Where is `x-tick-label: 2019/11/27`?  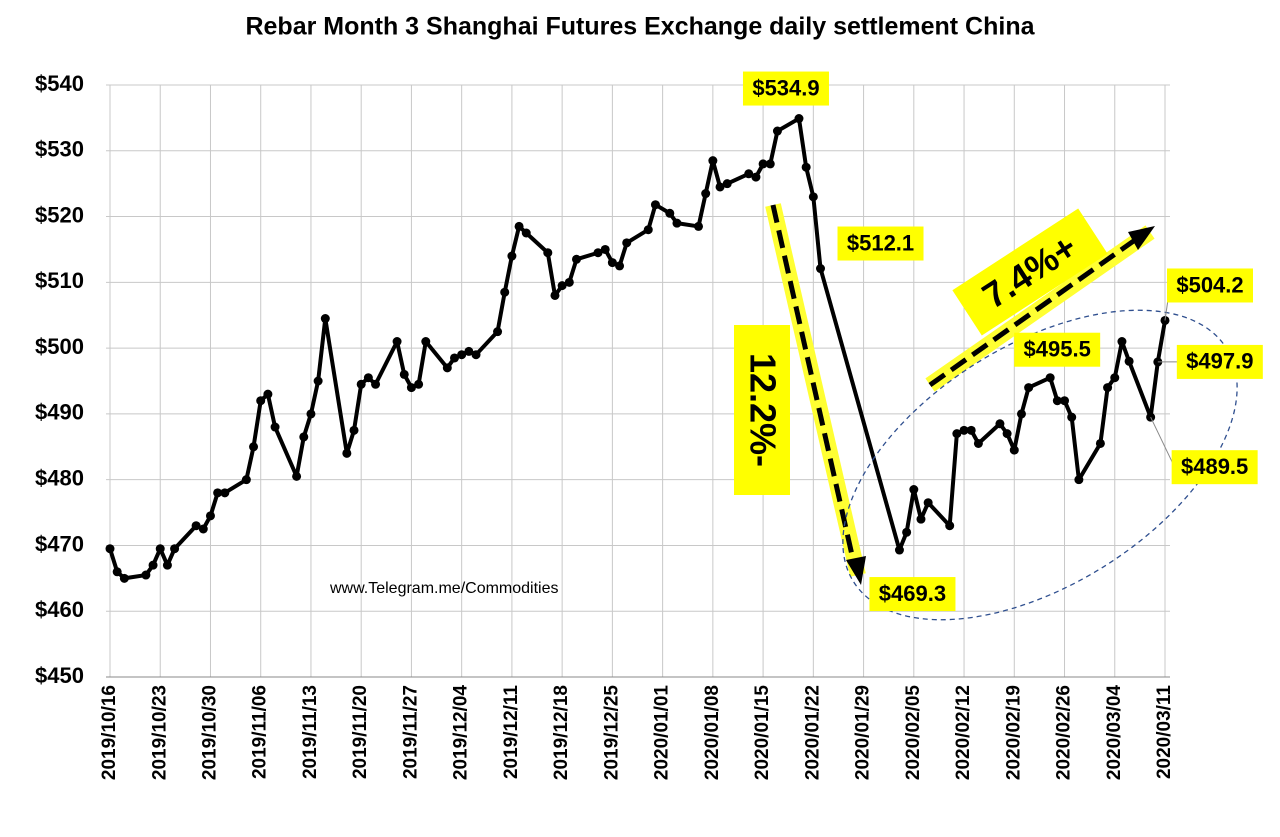 x-tick-label: 2019/11/27 is located at coordinates (410, 732).